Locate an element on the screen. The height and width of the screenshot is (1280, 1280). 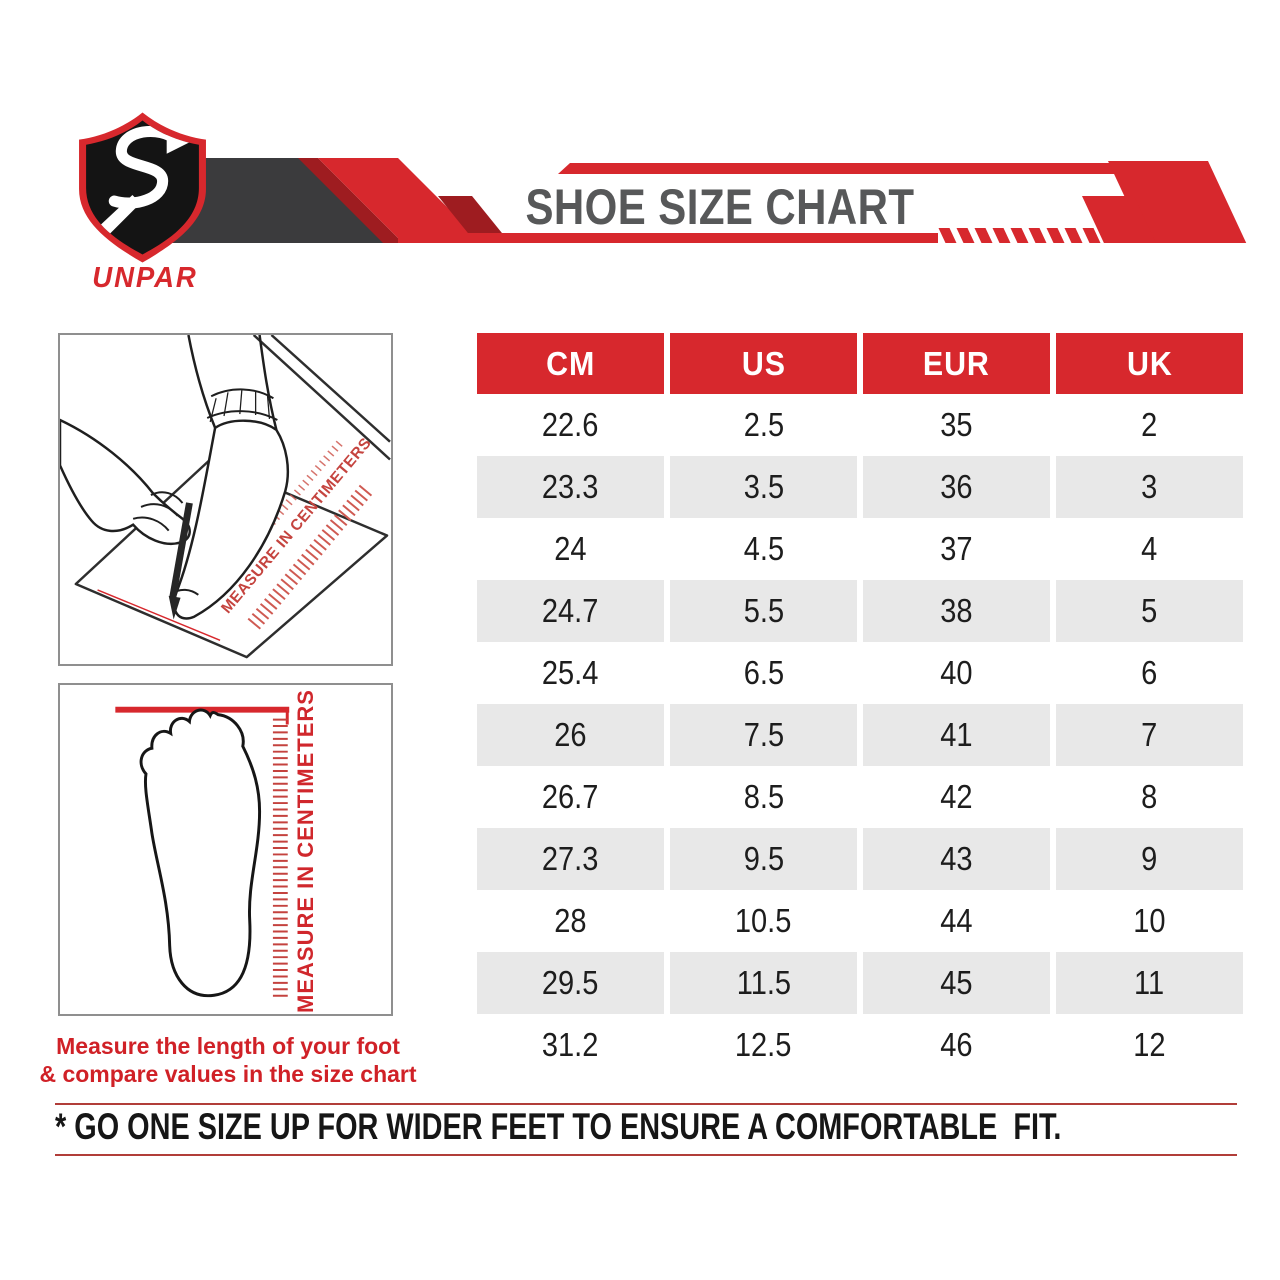
table-cell: 43 is located at coordinates (956, 859).